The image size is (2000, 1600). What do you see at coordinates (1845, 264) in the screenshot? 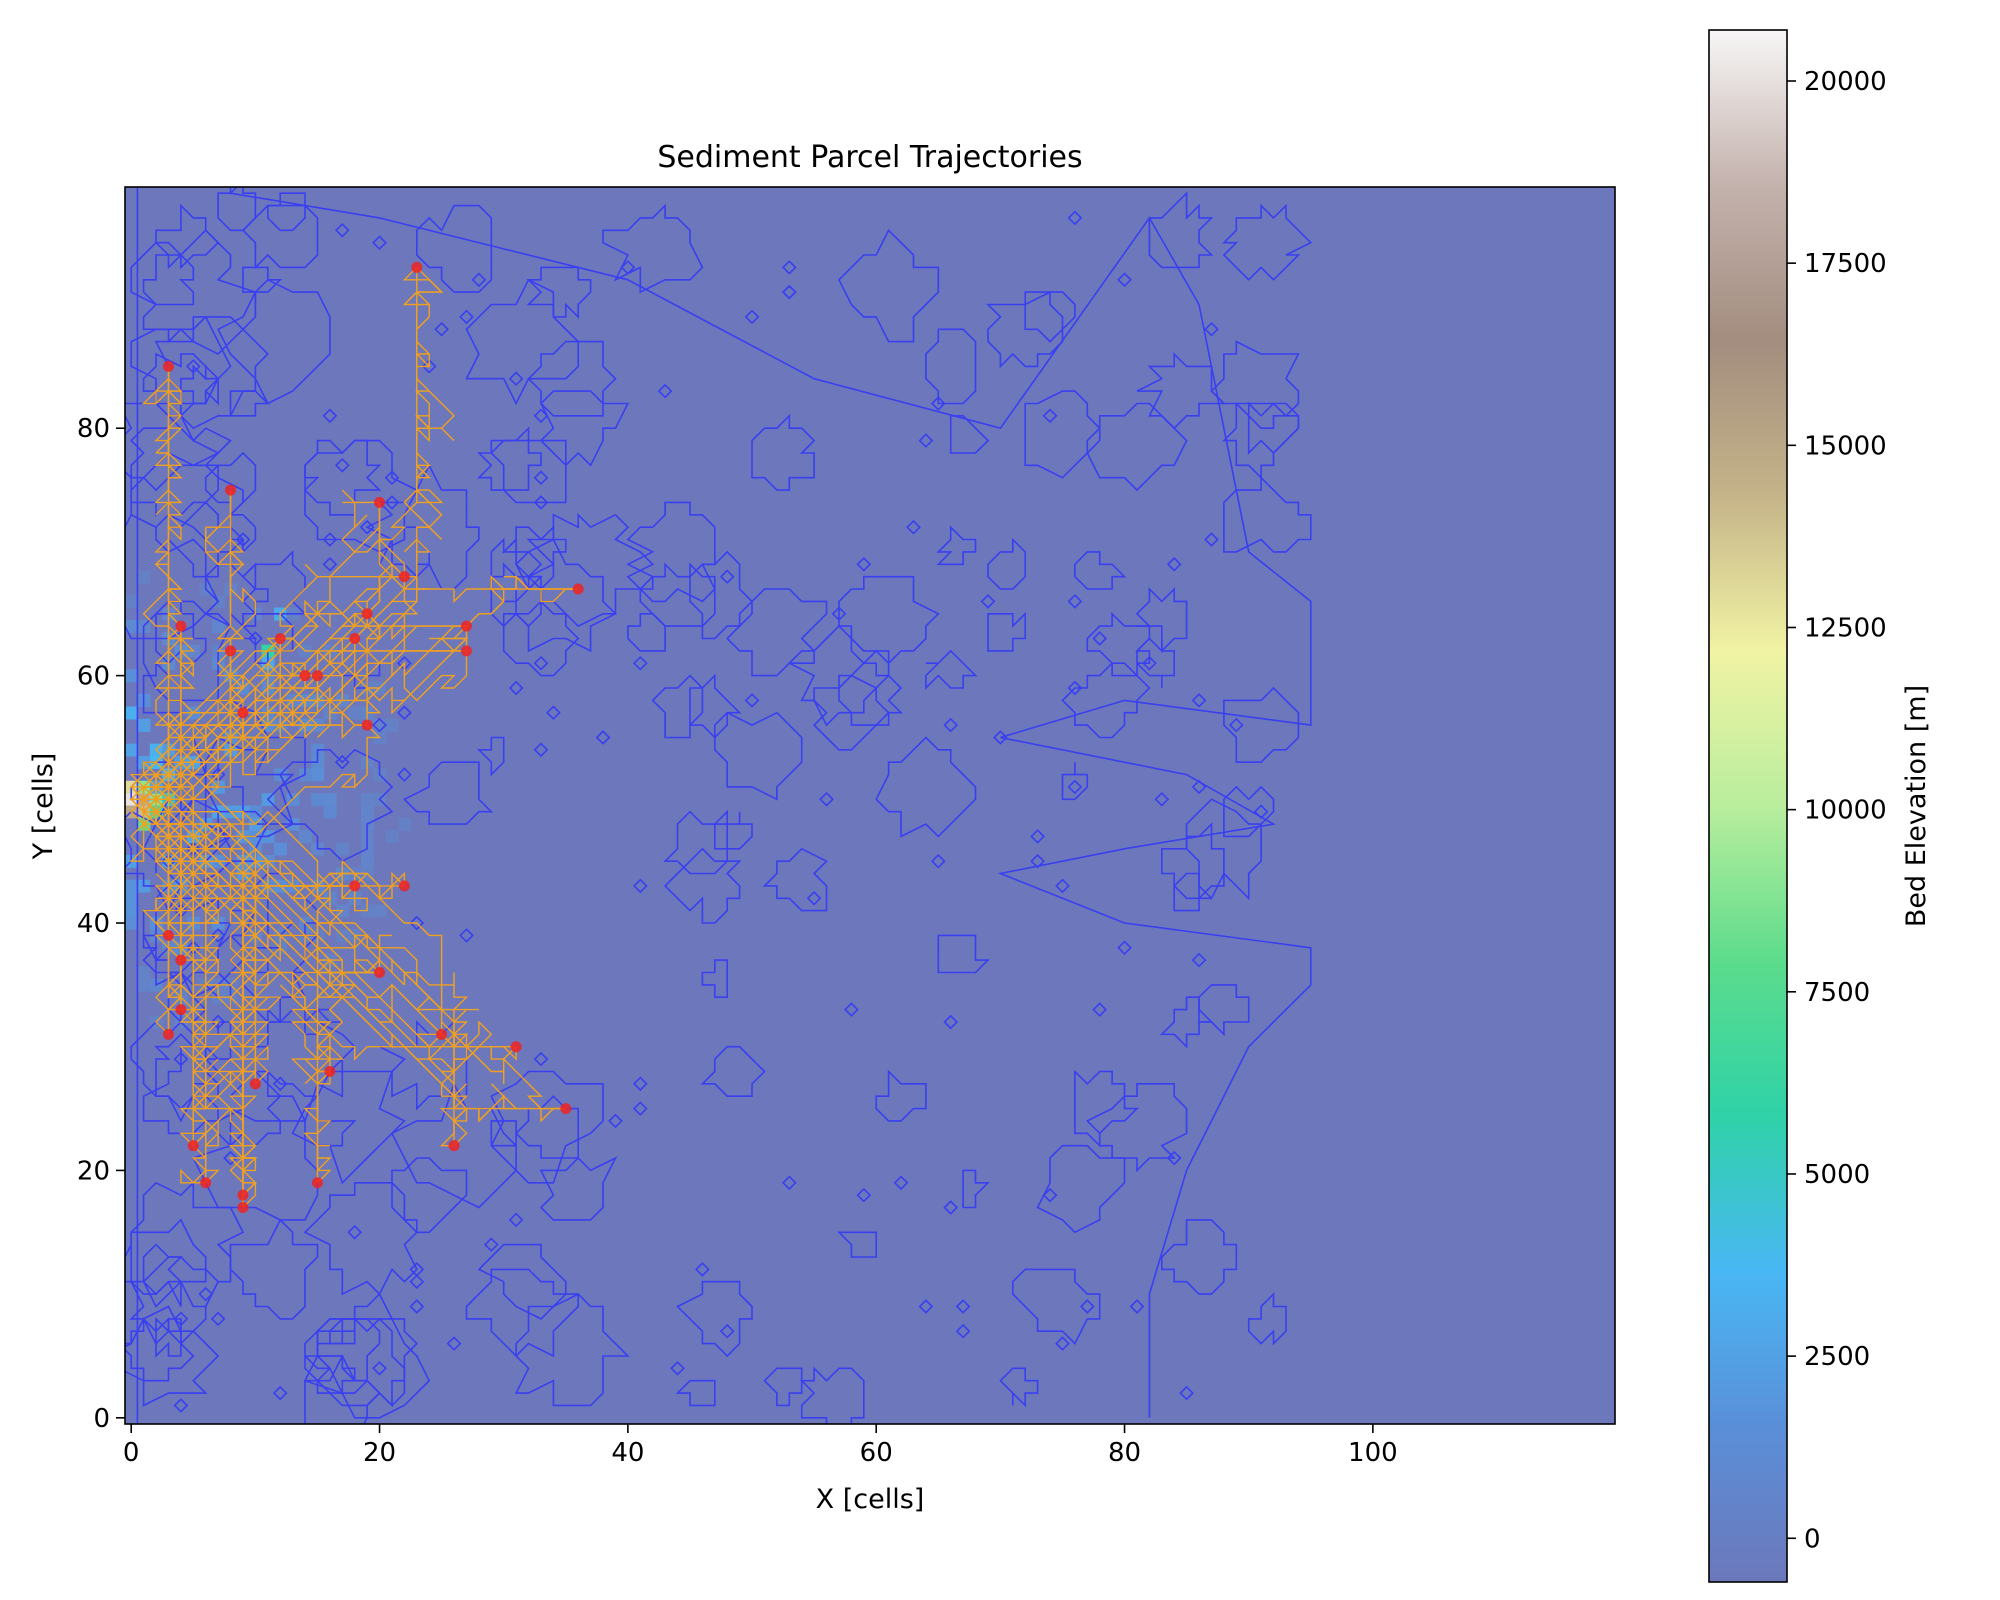
I see `colorbar-tick-label: 17500` at bounding box center [1845, 264].